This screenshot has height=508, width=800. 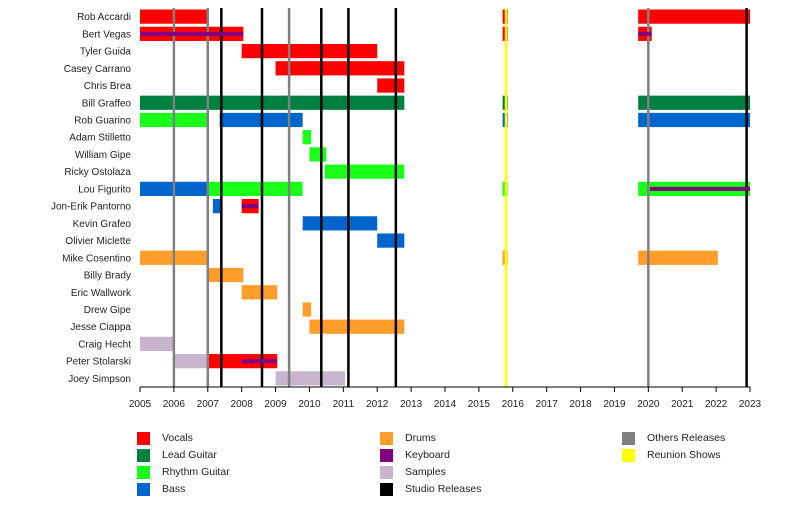 I want to click on x-tick-label: 2016, so click(x=513, y=404).